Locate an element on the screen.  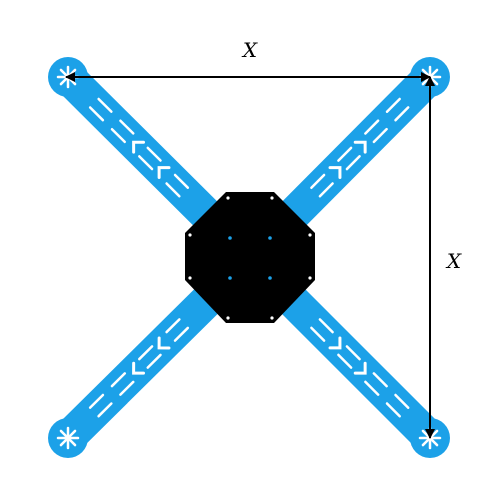
horizontal-dimension-label: X is located at coordinates (249, 50).